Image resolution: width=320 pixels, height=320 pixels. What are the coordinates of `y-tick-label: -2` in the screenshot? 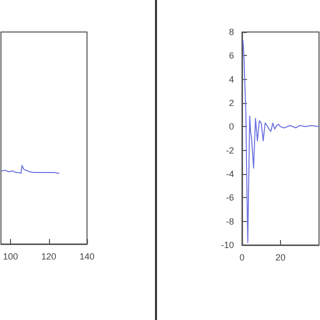 It's located at (230, 150).